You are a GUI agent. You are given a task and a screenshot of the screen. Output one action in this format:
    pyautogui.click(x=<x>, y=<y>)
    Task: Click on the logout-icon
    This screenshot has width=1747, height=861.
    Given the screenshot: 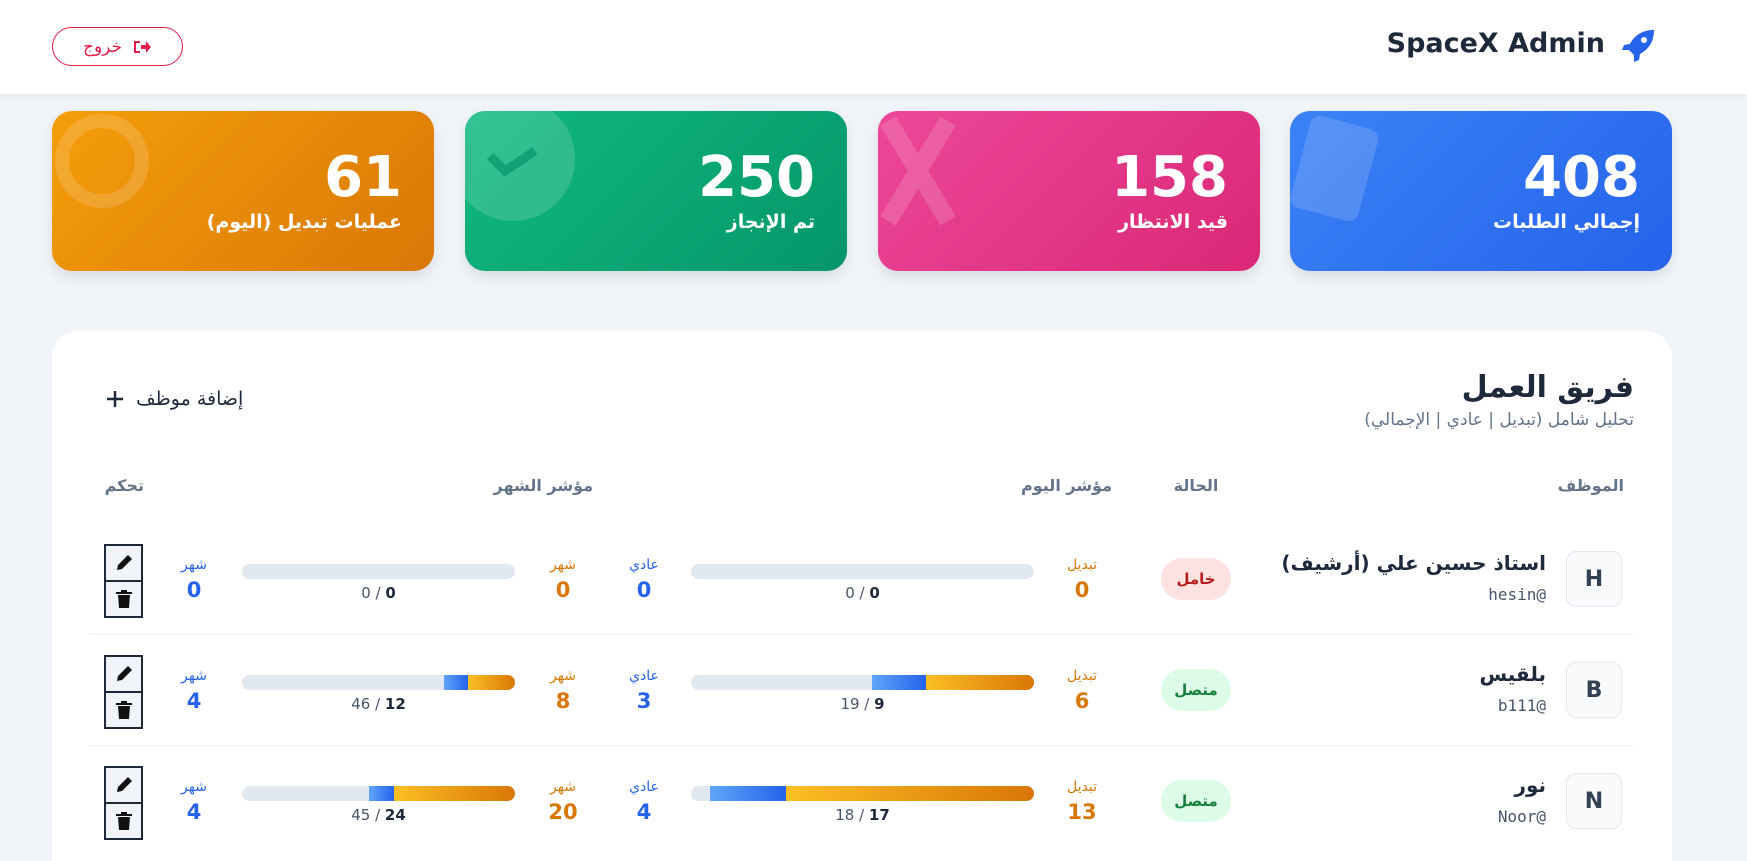 What is the action you would take?
    pyautogui.click(x=143, y=46)
    